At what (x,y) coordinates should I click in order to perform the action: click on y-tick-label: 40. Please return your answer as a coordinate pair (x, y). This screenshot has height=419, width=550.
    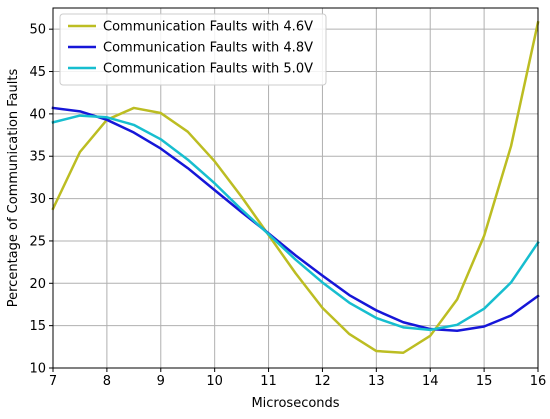
    Looking at the image, I should click on (37, 114).